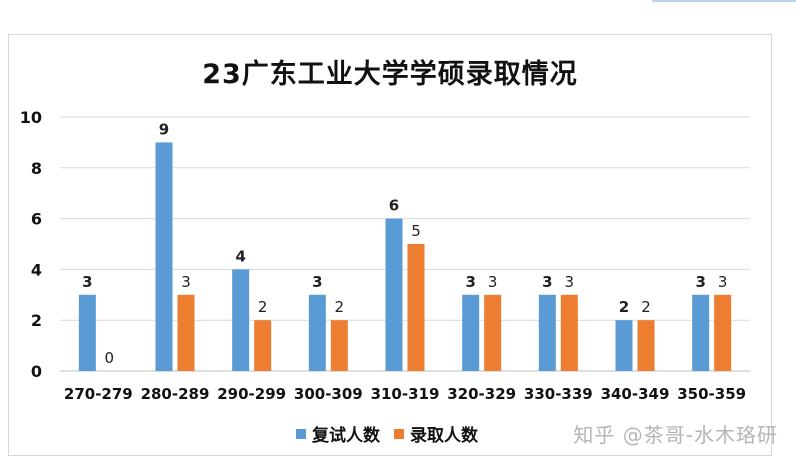 The image size is (796, 467). What do you see at coordinates (416, 231) in the screenshot?
I see `data-label-s2-310-319: 5` at bounding box center [416, 231].